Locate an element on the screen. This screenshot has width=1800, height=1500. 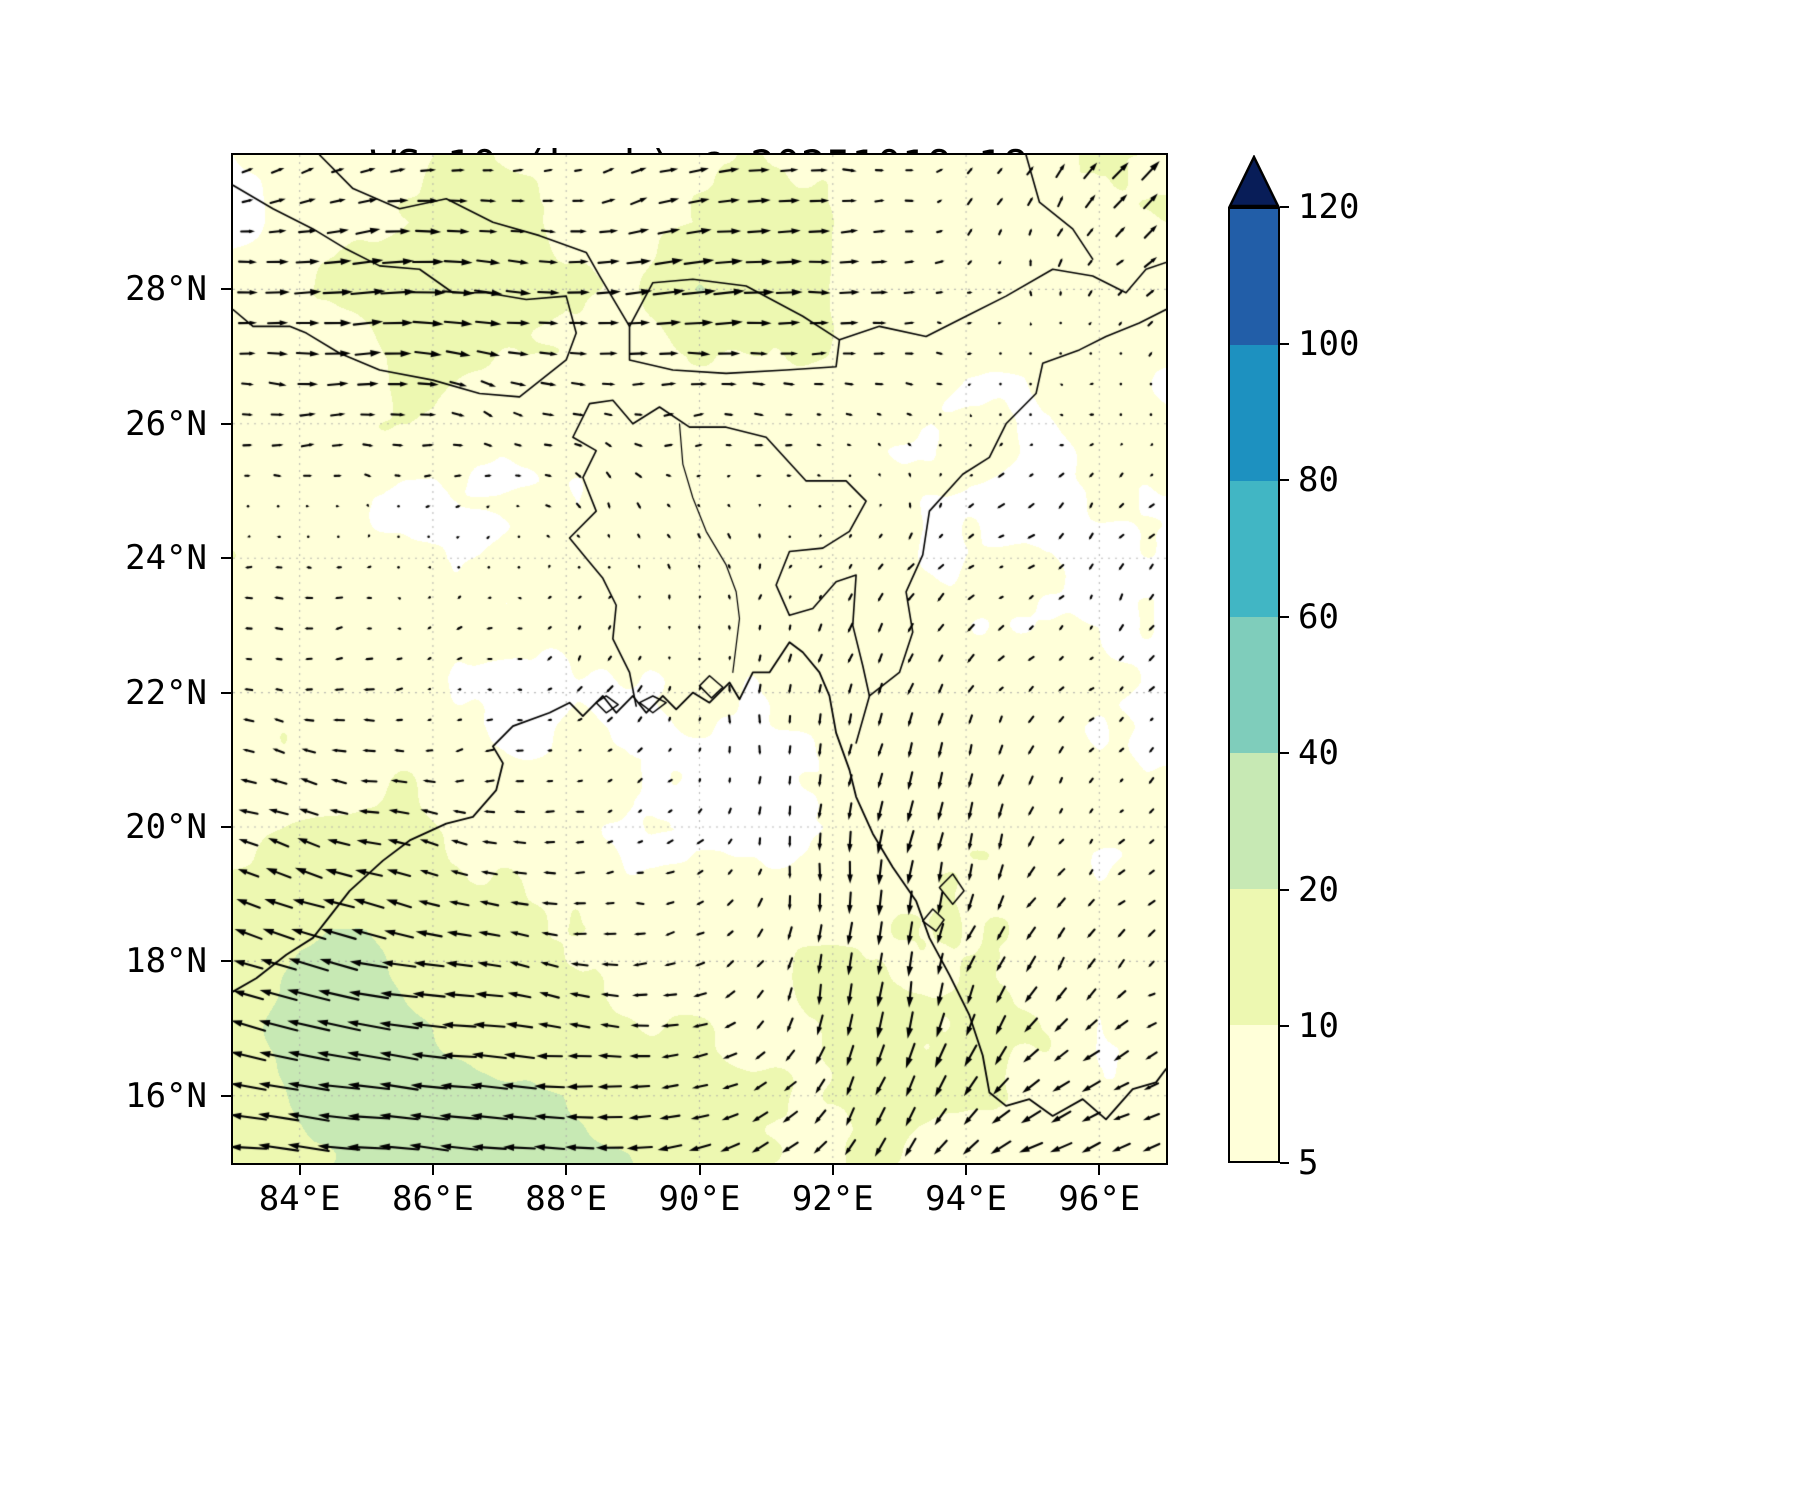
x-tick-label: 96°E is located at coordinates (1099, 1199).